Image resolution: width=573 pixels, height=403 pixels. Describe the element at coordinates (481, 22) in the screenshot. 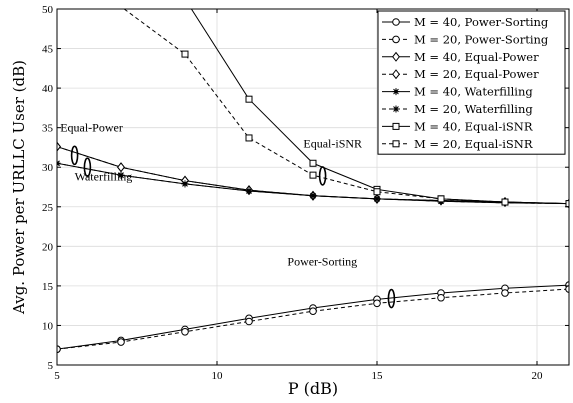

I see `legend-label: M = 40, Power-Sorting` at that location.